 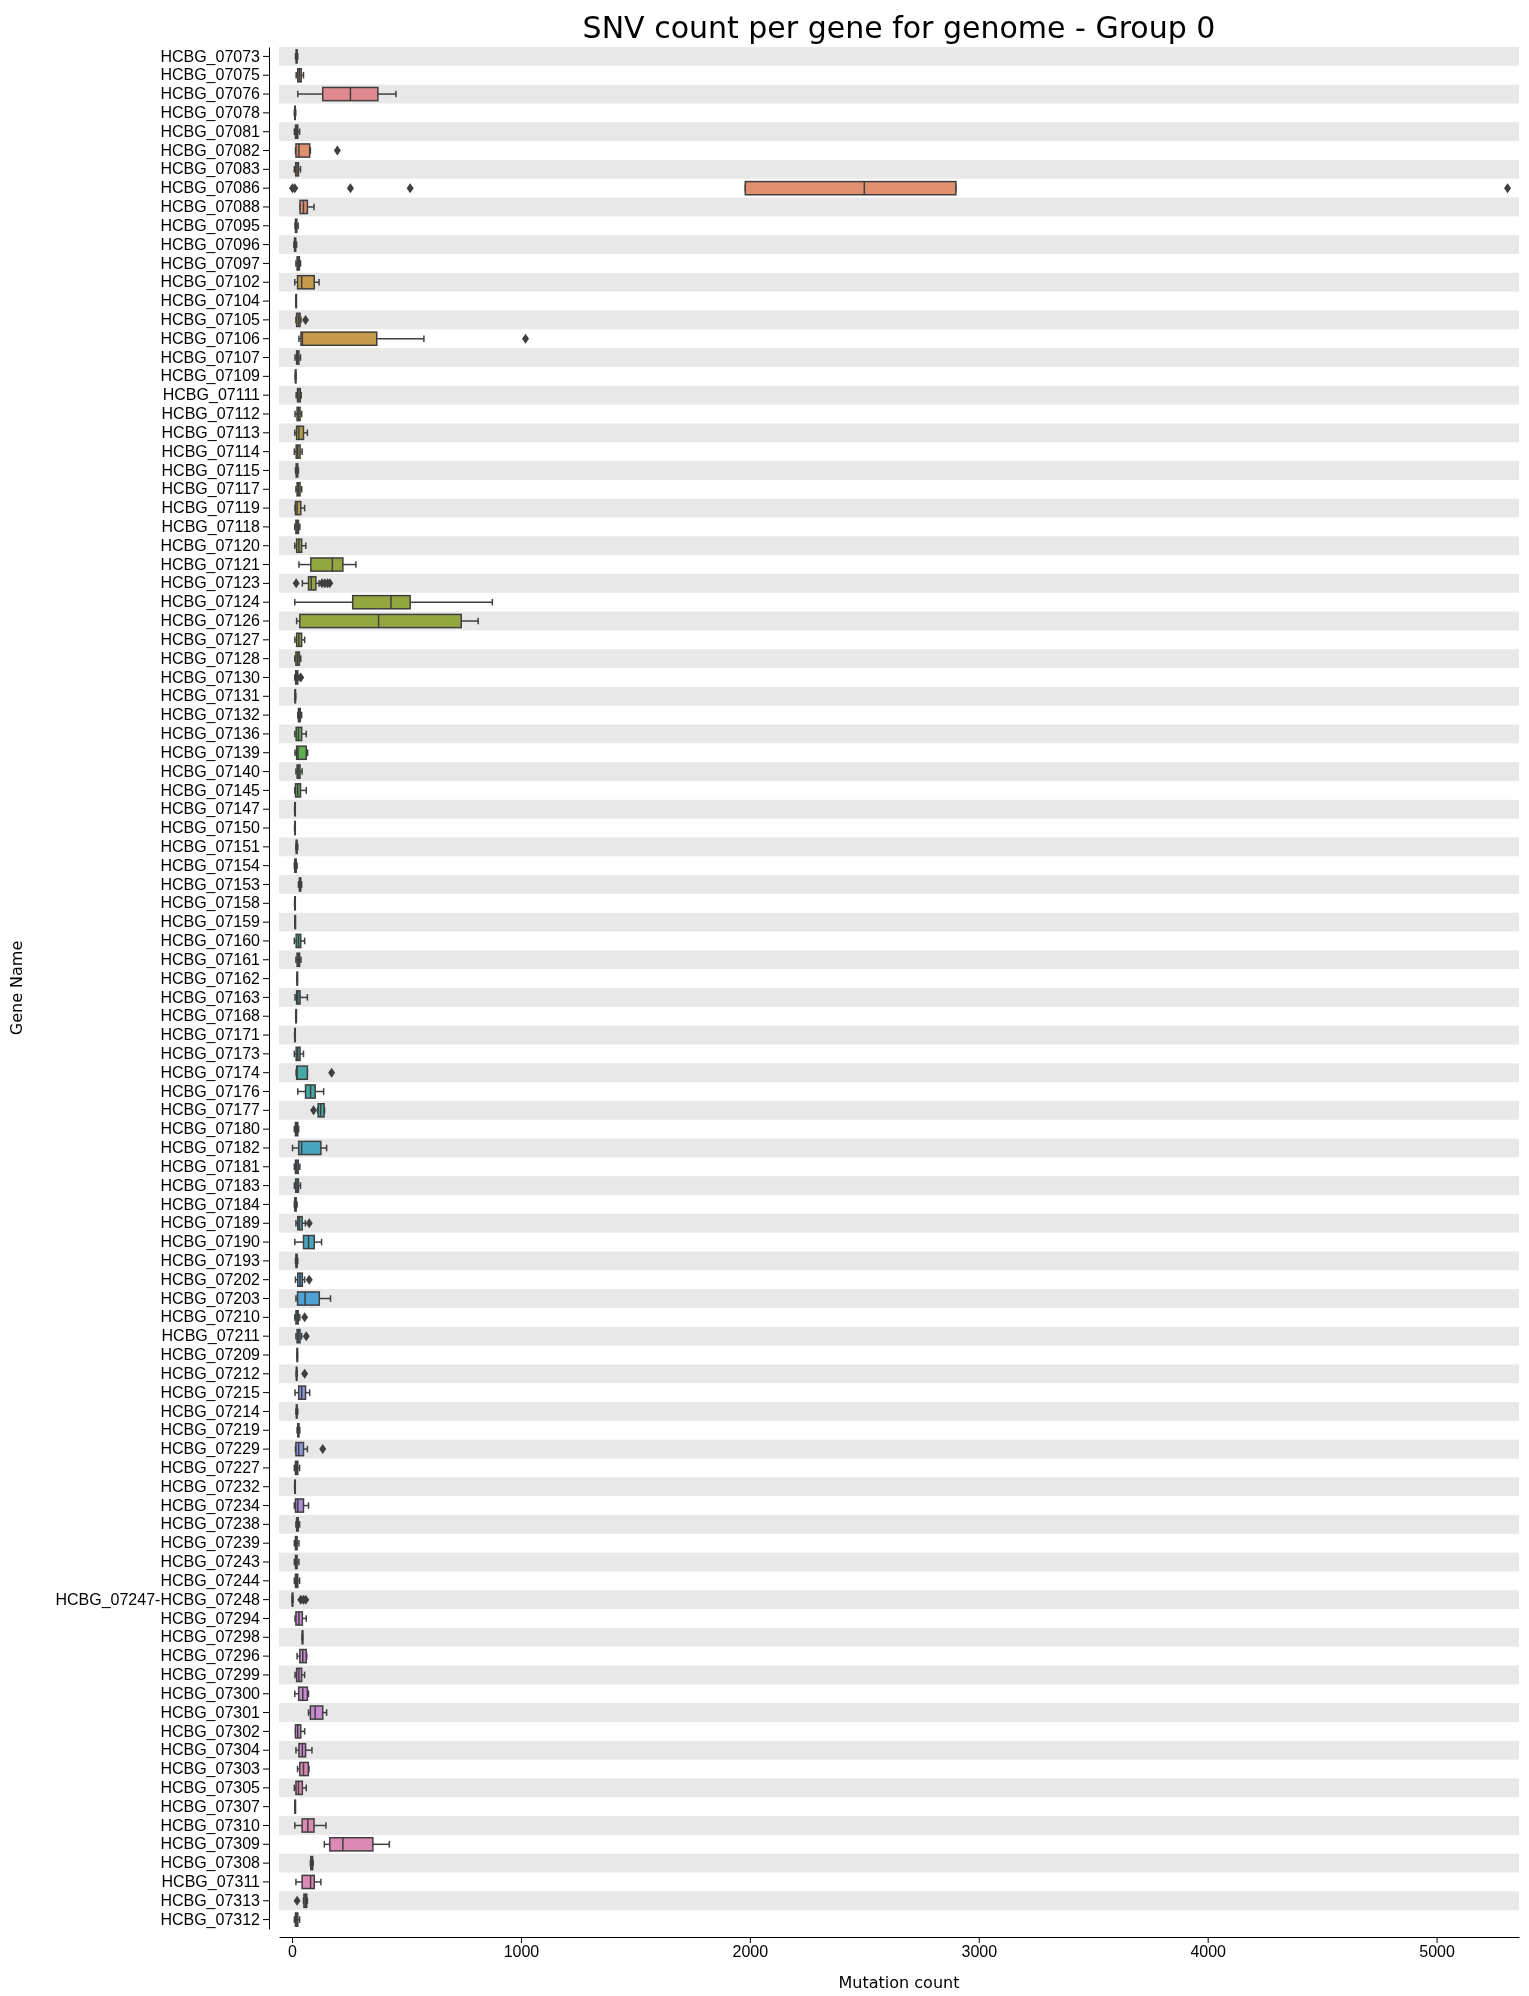 I want to click on y-tick-label: HCBG_07096, so click(x=210, y=244).